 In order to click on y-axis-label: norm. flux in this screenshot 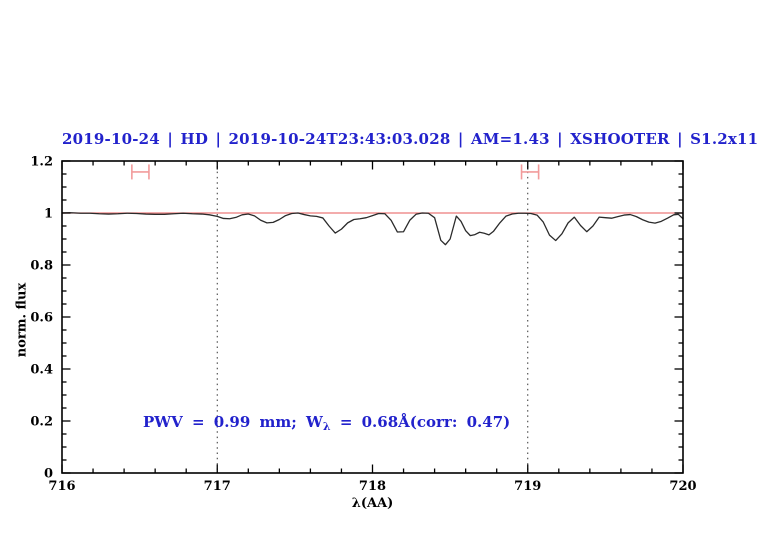, I will do `click(22, 320)`.